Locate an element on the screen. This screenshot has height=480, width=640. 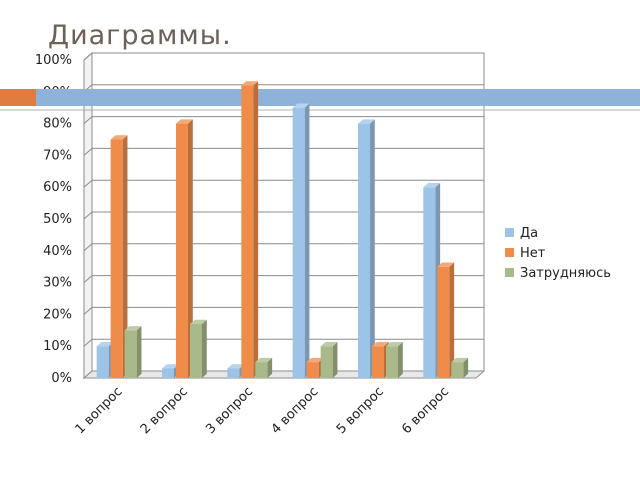
x-category-label: 3 вопрос is located at coordinates (229, 410).